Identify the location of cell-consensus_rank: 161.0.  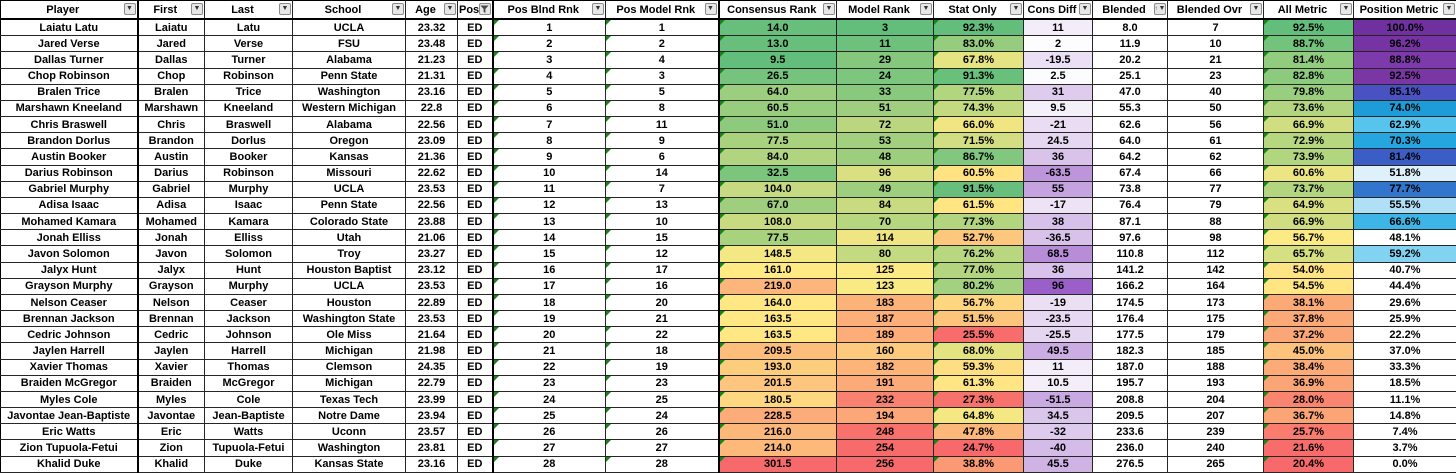
(777, 270).